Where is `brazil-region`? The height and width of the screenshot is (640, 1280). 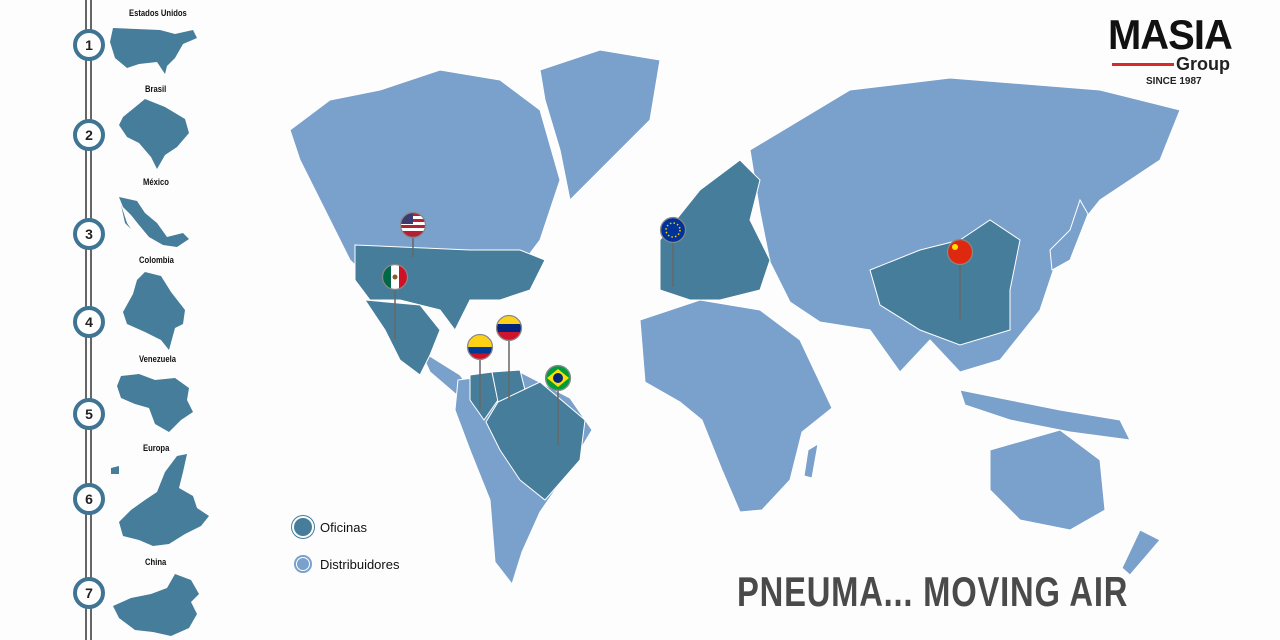 brazil-region is located at coordinates (535, 441).